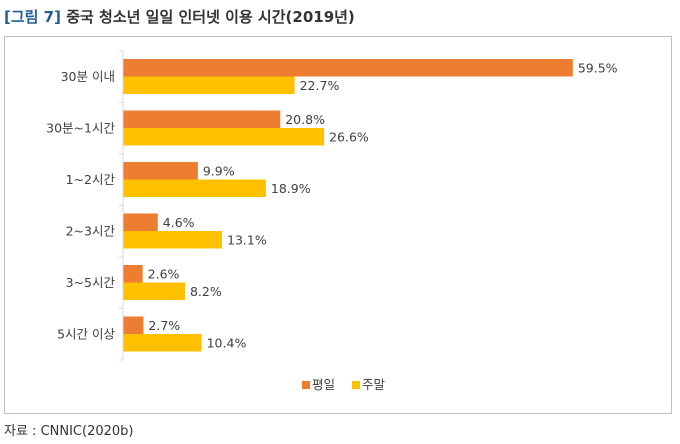  Describe the element at coordinates (305, 119) in the screenshot. I see `data-label: 20.8%` at that location.